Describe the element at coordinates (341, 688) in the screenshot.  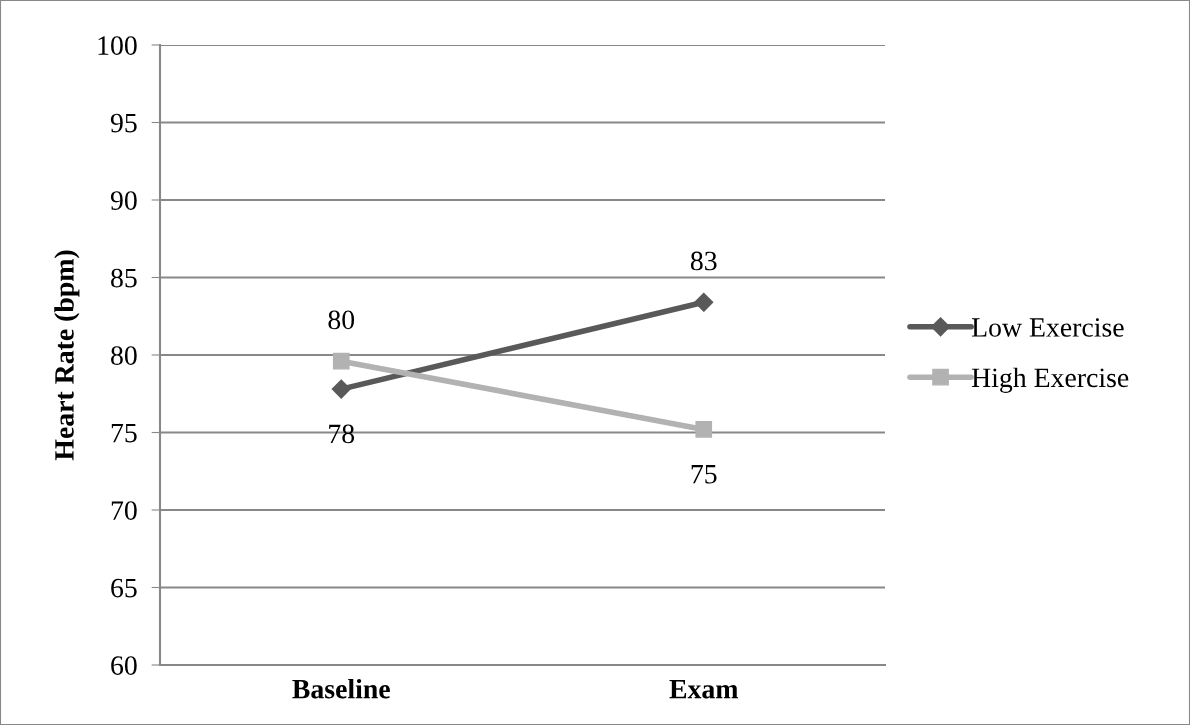
I see `x-tick-label: Baseline` at that location.